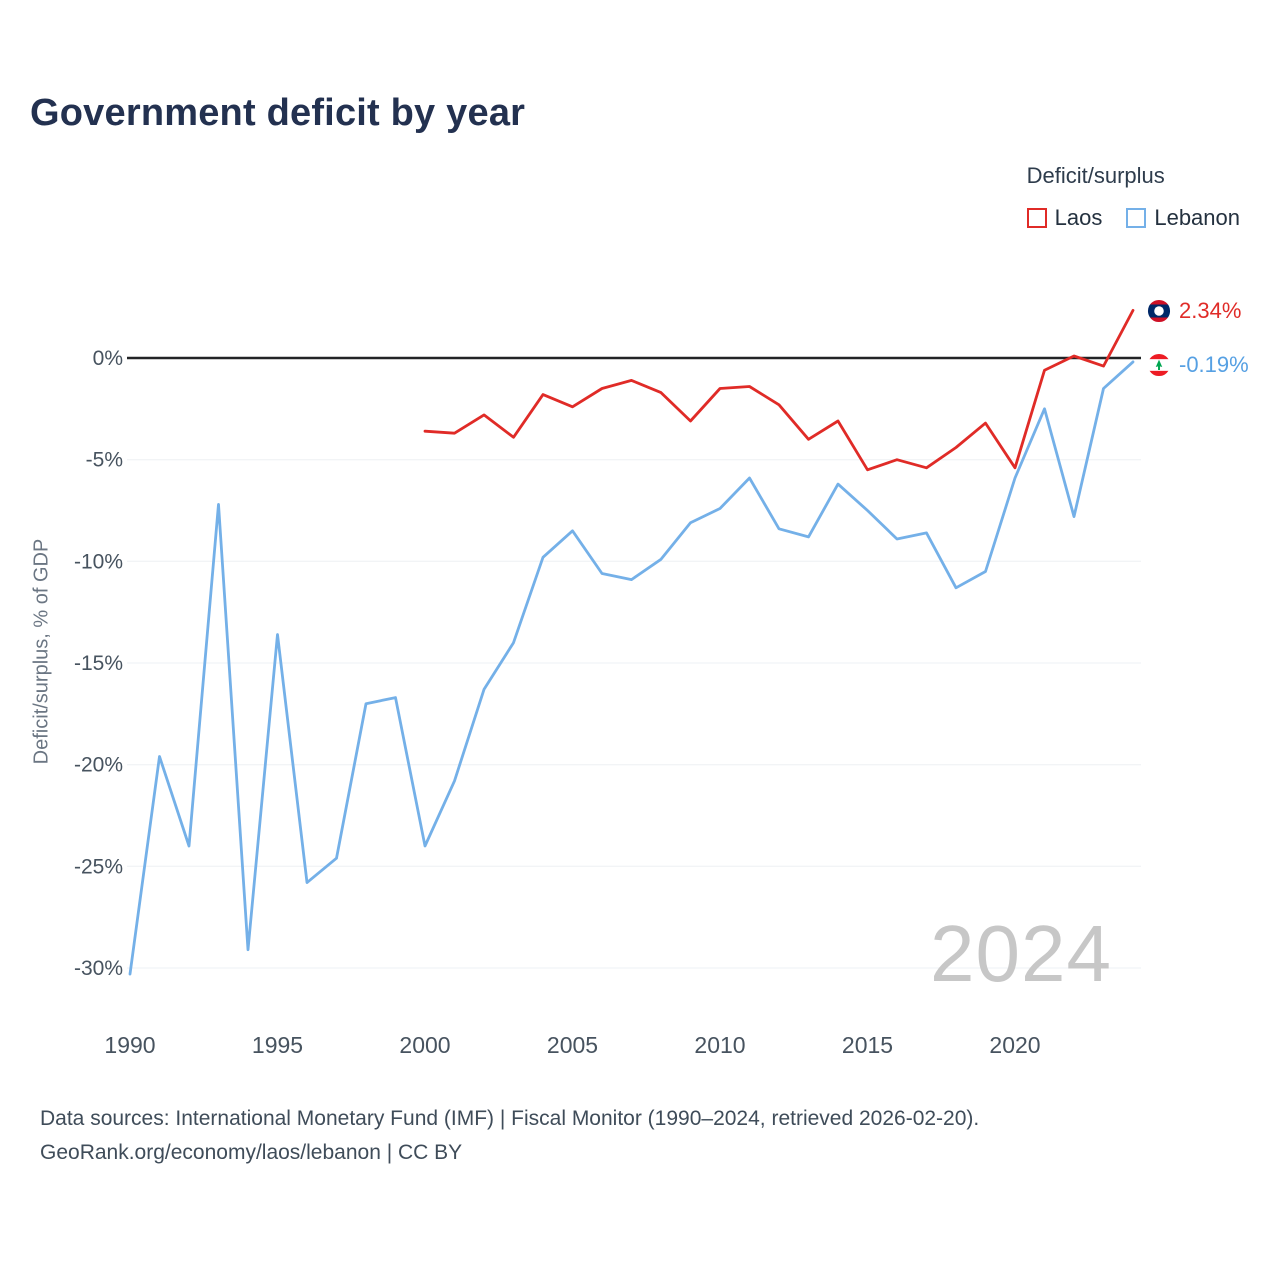 The width and height of the screenshot is (1280, 1280). What do you see at coordinates (1214, 364) in the screenshot?
I see `end-value-lebanon: -0.19%` at bounding box center [1214, 364].